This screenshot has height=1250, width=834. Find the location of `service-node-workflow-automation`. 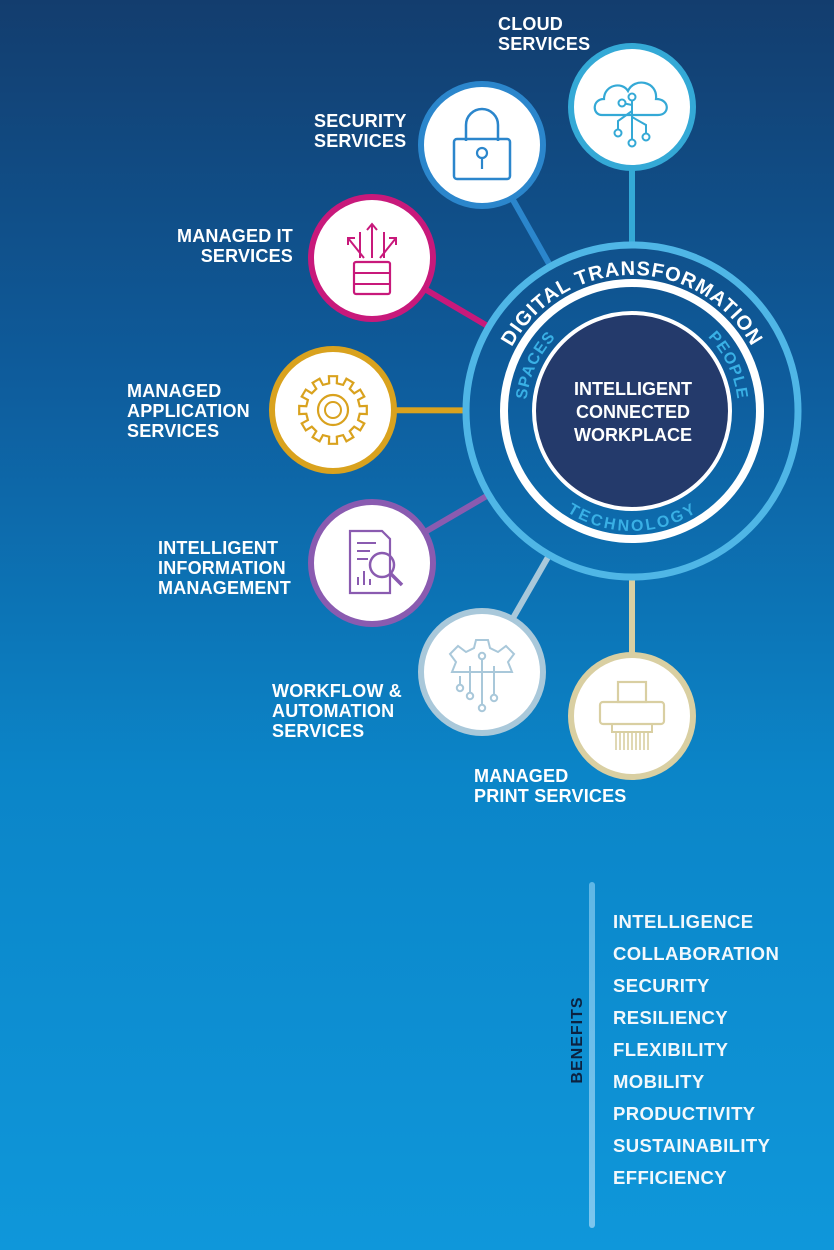

service-node-workflow-automation is located at coordinates (482, 672).